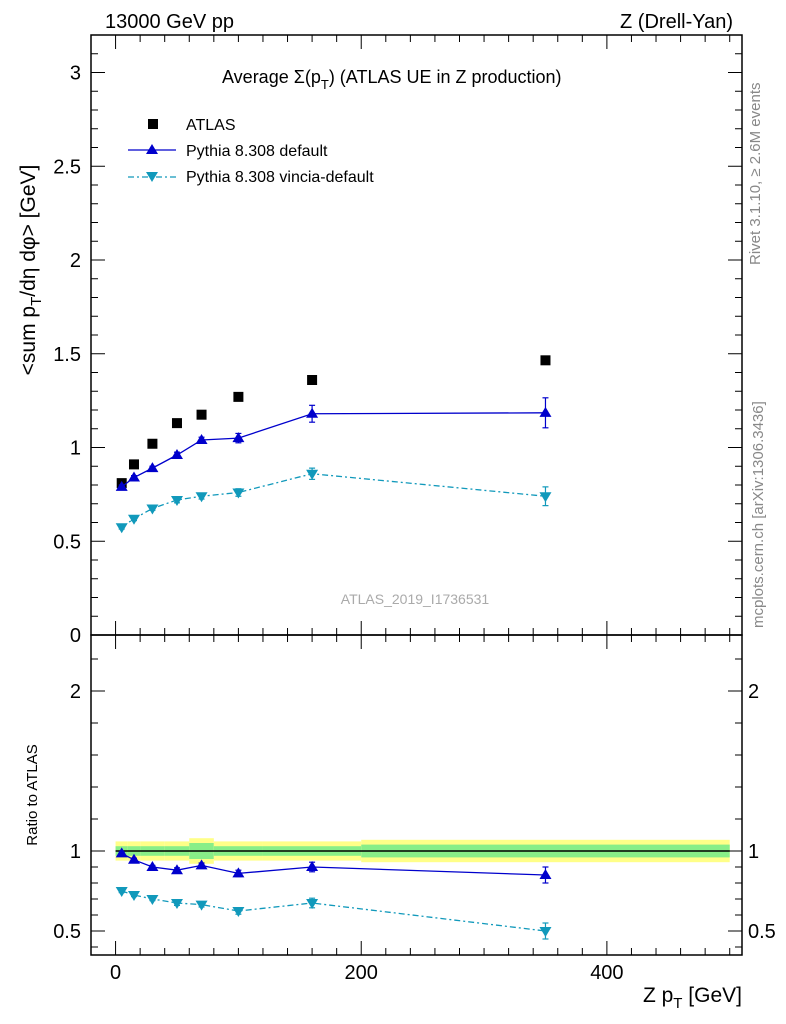  Describe the element at coordinates (258, 77) in the screenshot. I see `chart-title-prefix: Average` at that location.